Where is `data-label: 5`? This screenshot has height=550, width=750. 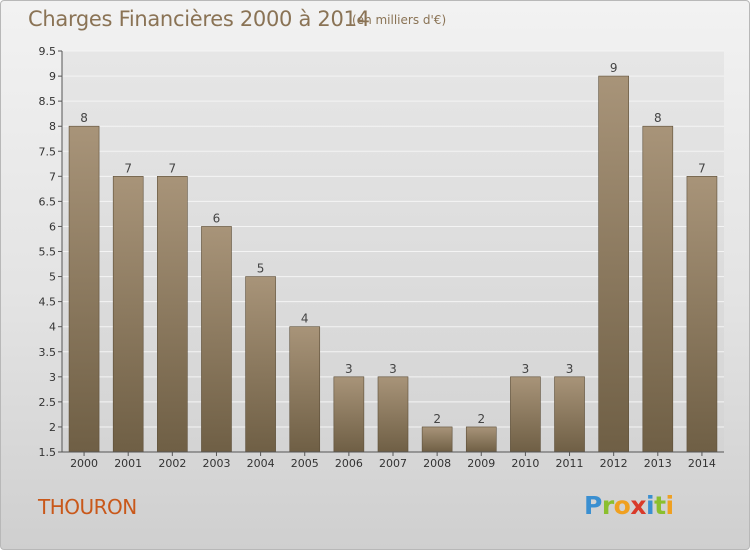 data-label: 5 is located at coordinates (261, 269).